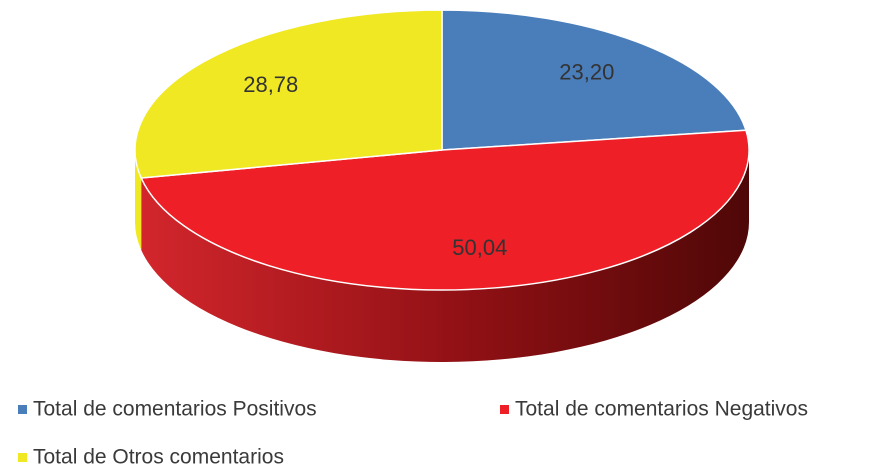  What do you see at coordinates (270, 84) in the screenshot?
I see `value-label: 28,78` at bounding box center [270, 84].